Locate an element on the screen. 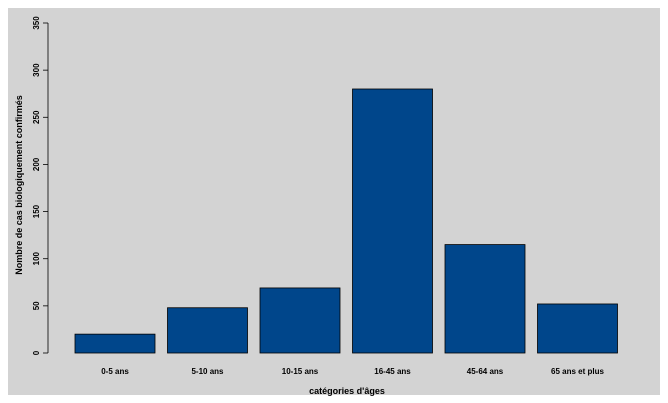 The width and height of the screenshot is (668, 403). y-tick-label: 150 is located at coordinates (36, 211).